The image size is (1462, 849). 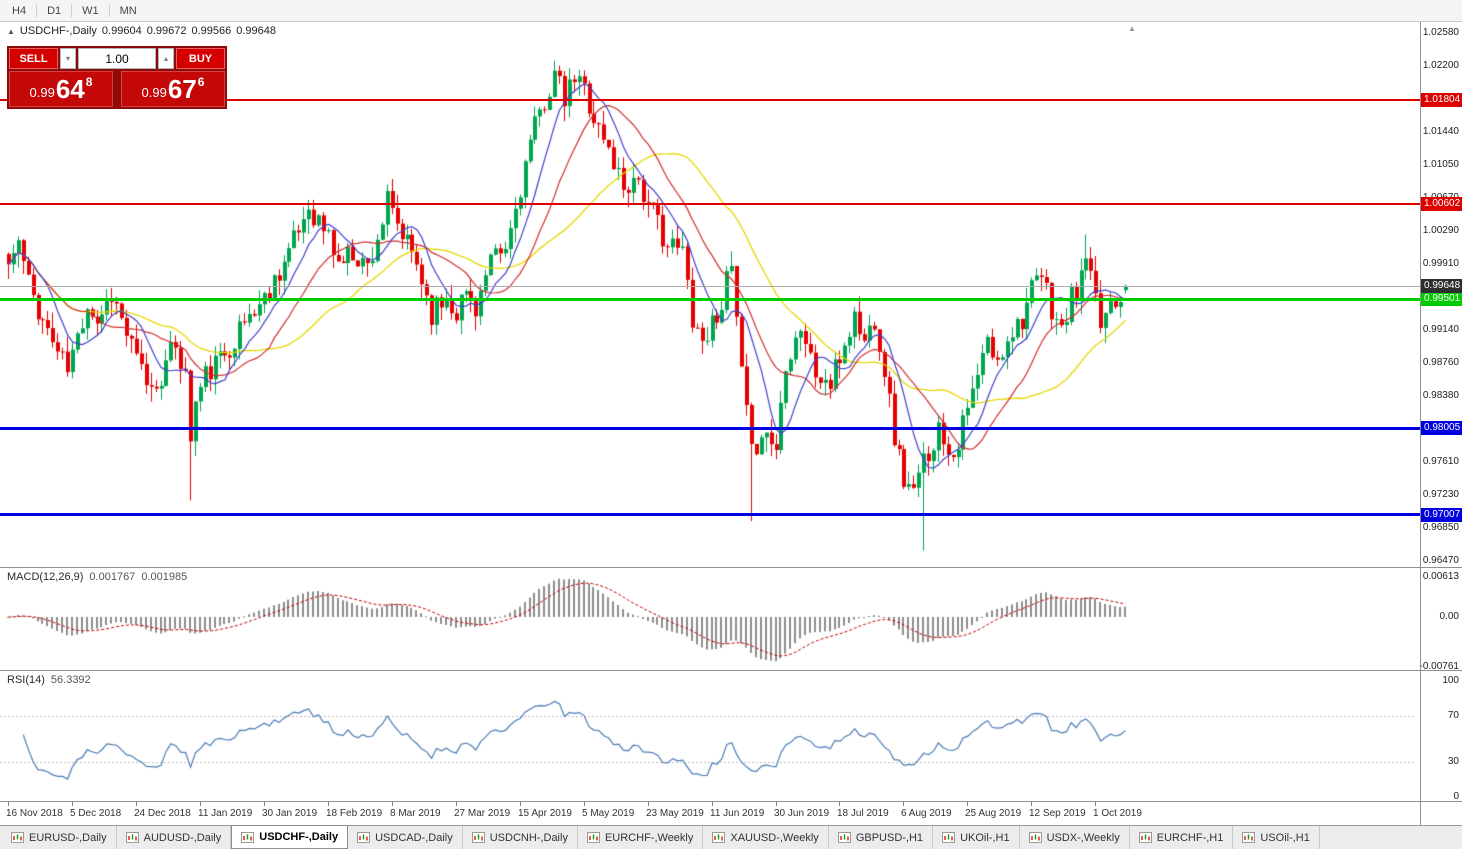 I want to click on chart-tab-gbpusd-h1: GBPUSD-,H1, so click(x=881, y=837).